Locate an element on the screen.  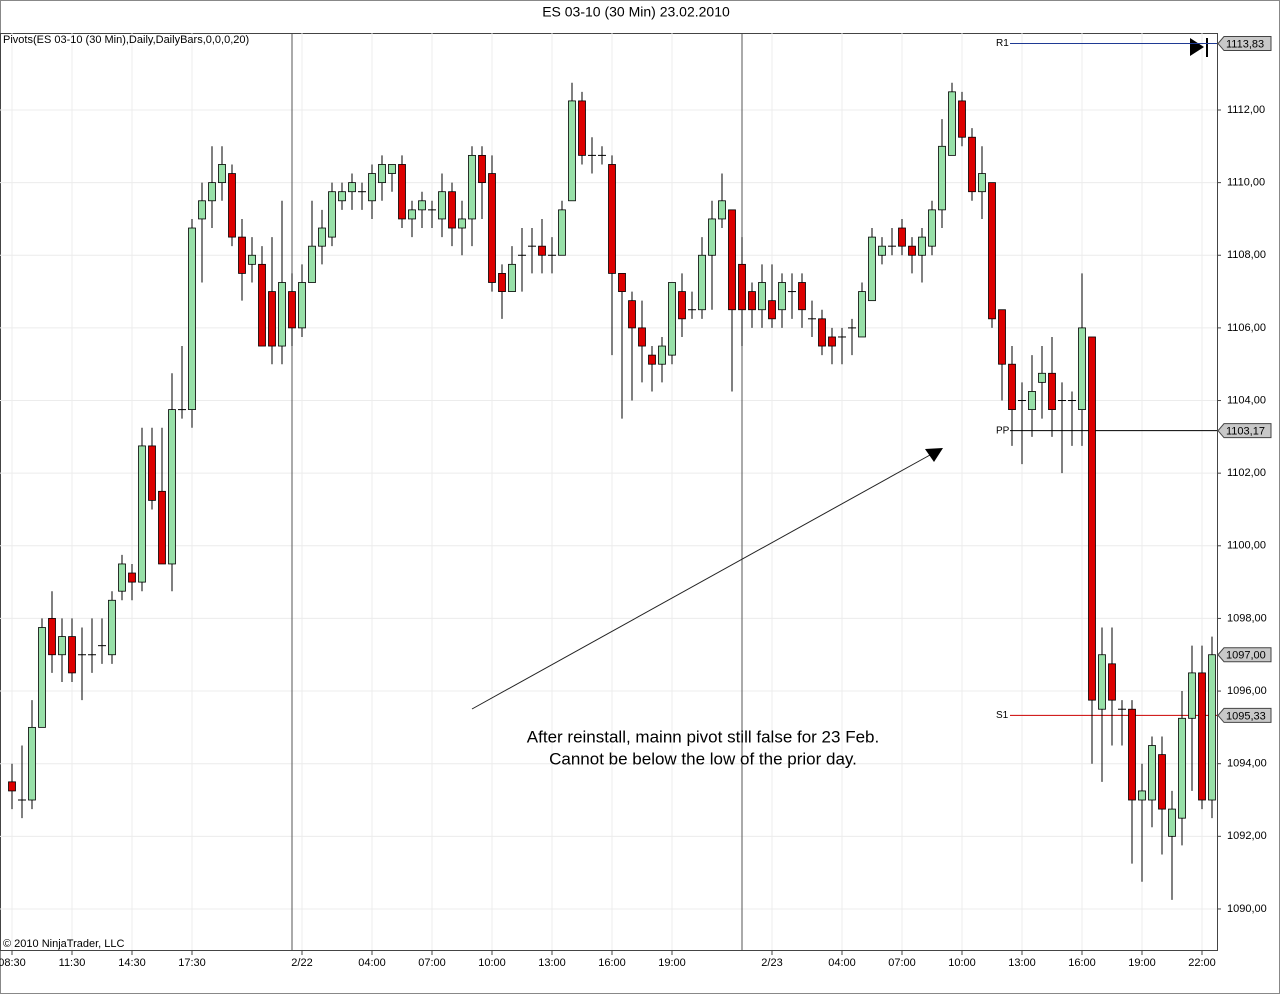
y-tick-label: 1094,00 is located at coordinates (1247, 764).